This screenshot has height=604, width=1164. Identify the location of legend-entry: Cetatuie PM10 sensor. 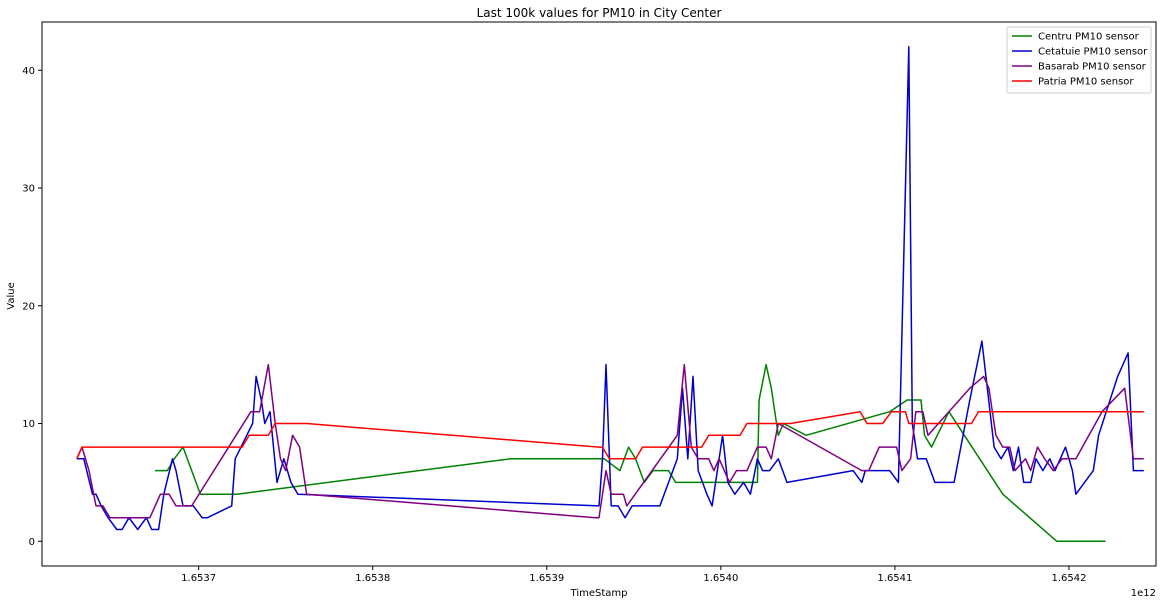
(1093, 52).